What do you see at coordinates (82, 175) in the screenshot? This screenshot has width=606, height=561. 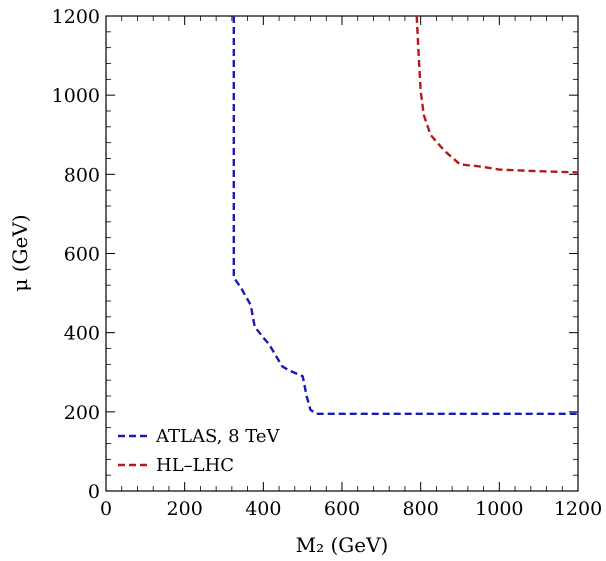 I see `y-tick-label: 800` at bounding box center [82, 175].